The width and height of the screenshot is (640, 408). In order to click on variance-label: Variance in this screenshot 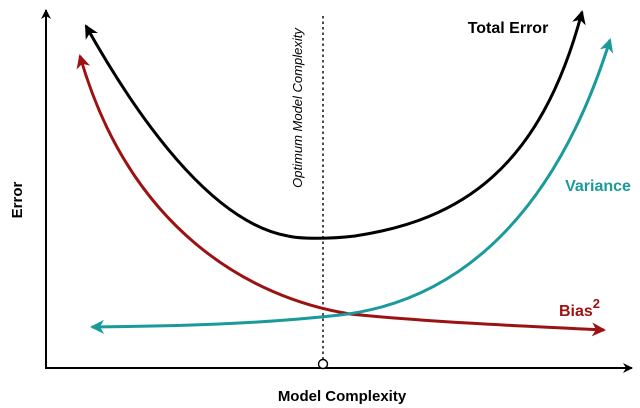, I will do `click(598, 186)`.